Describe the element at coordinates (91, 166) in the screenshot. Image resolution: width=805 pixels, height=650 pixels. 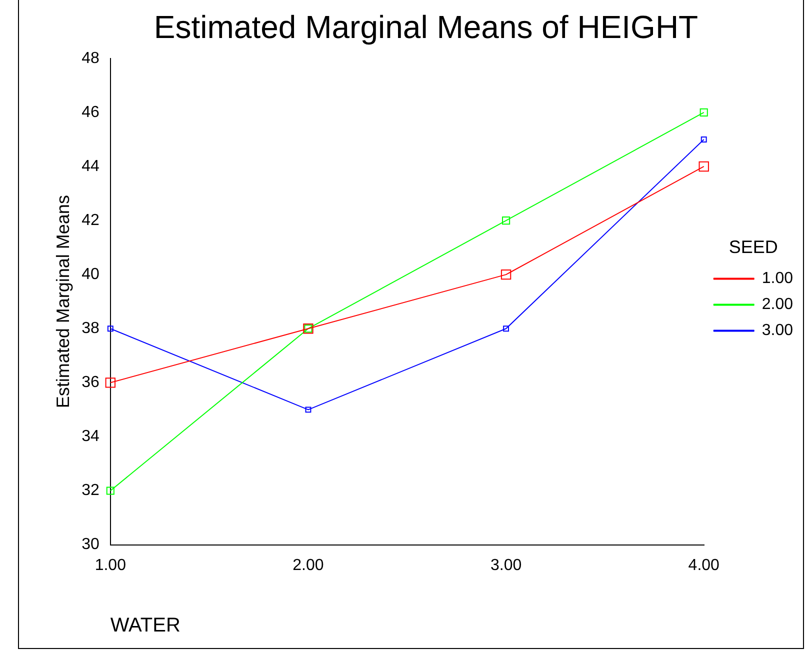
I see `y-tick-label: 44` at that location.